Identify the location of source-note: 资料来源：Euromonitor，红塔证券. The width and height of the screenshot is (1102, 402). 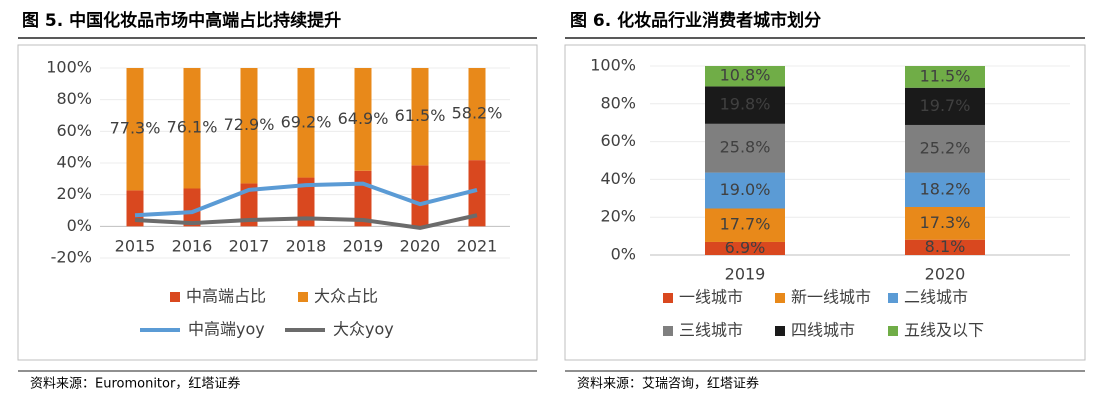
(135, 384).